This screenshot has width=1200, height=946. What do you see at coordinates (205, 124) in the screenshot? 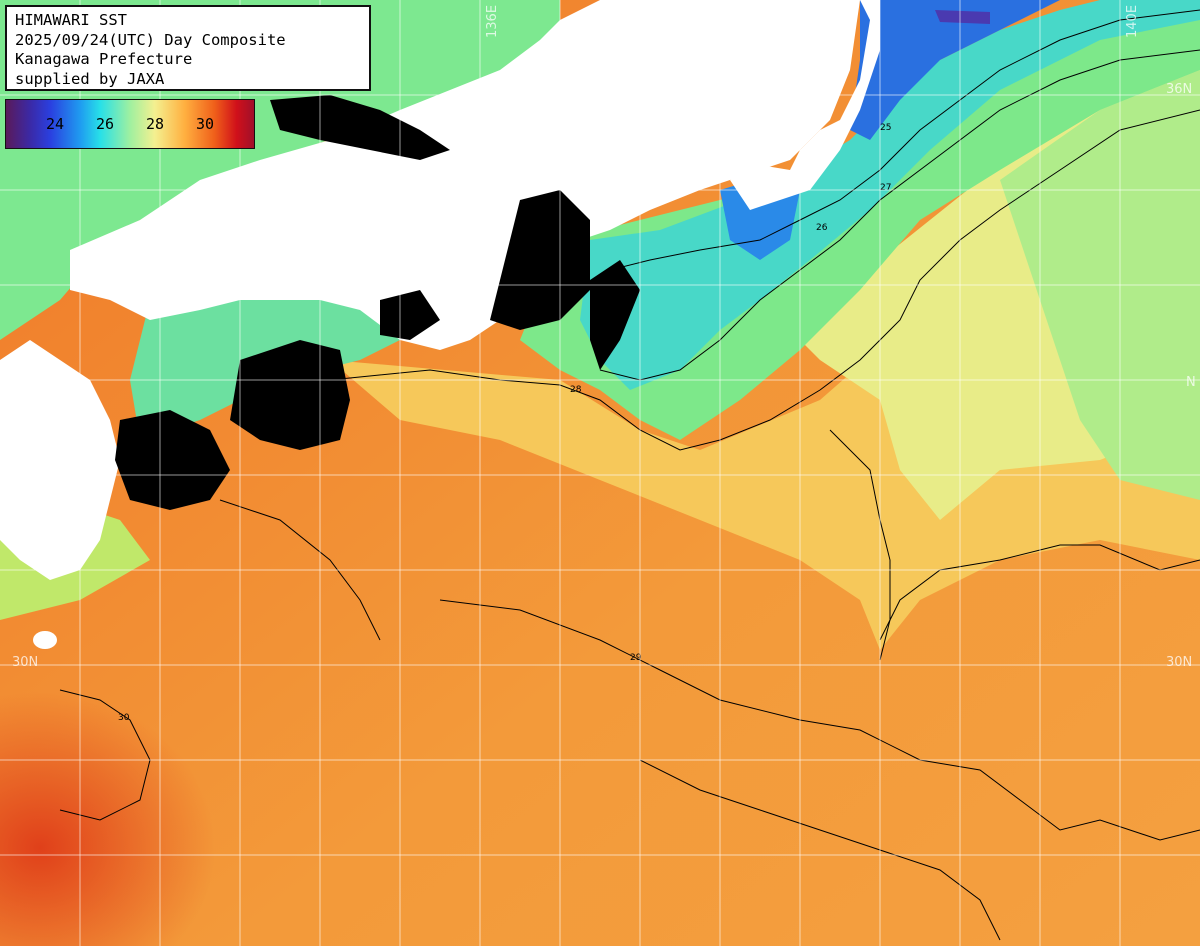
I see `colorbar-tick: 30` at bounding box center [205, 124].